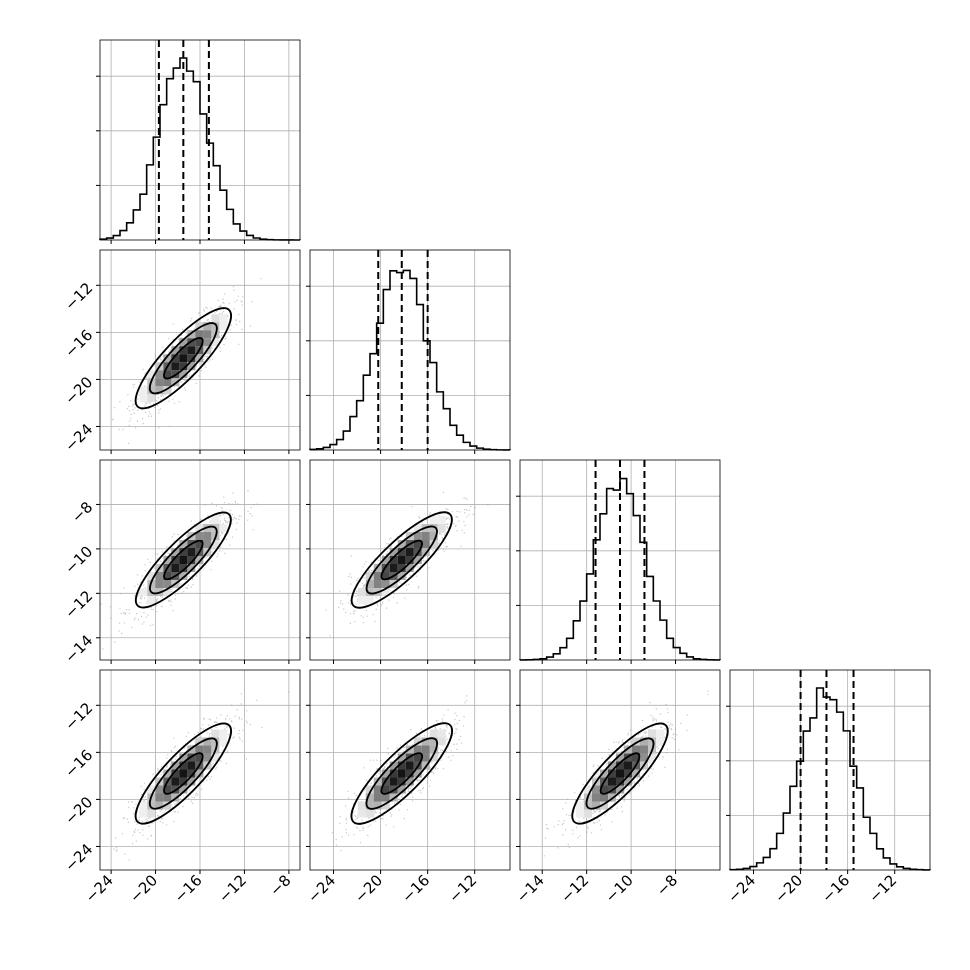  What do you see at coordinates (78, 648) in the screenshot?
I see `y-tick-label: −14` at bounding box center [78, 648].